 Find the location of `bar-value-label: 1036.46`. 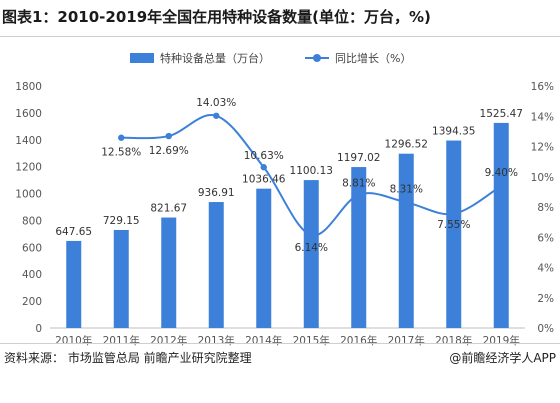

bar-value-label: 1036.46 is located at coordinates (264, 180).